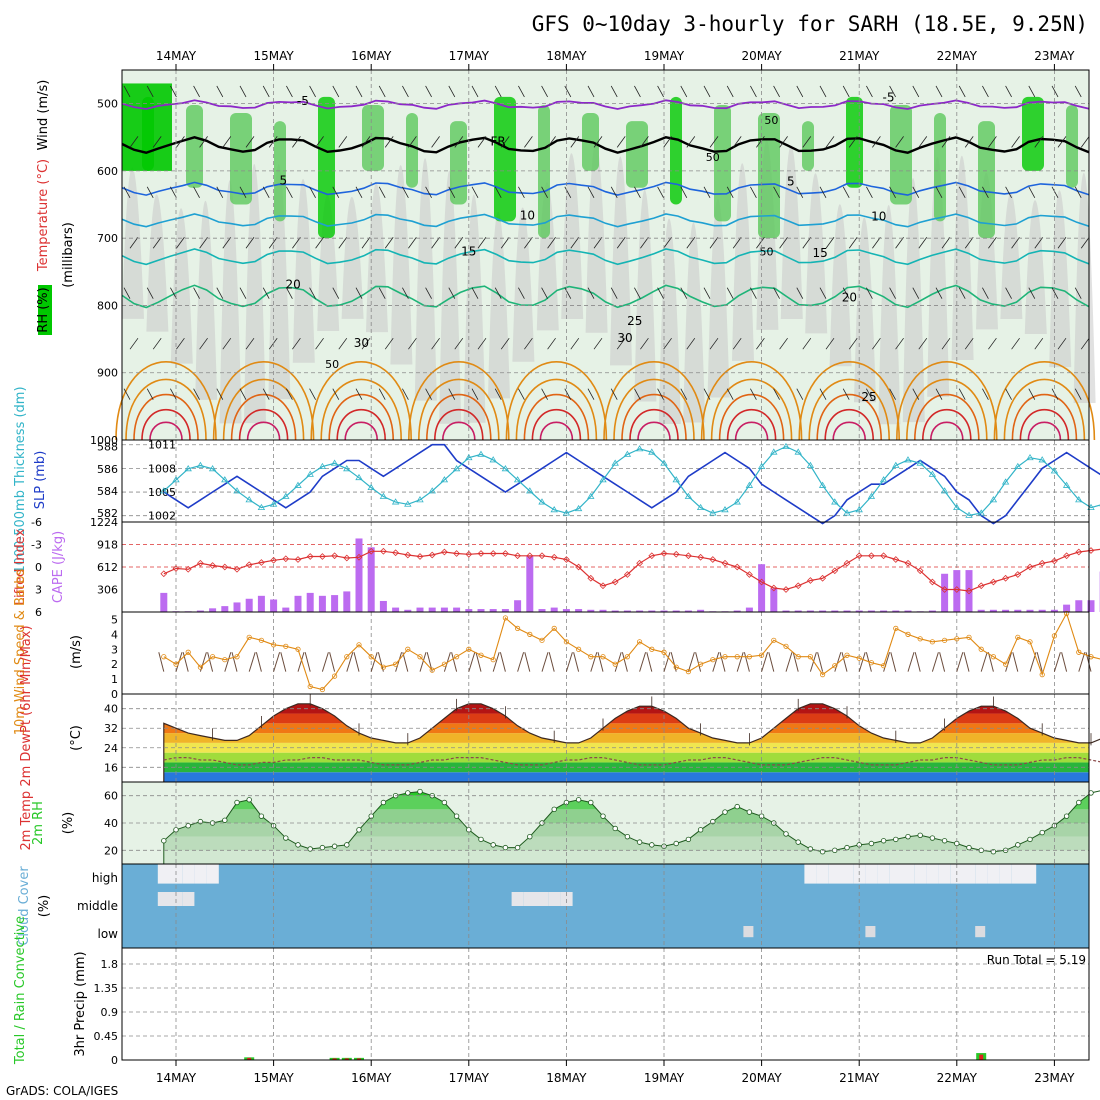 The height and width of the screenshot is (1100, 1100). What do you see at coordinates (273, 1078) in the screenshot?
I see `date-label-bottom: 15MAY` at bounding box center [273, 1078].